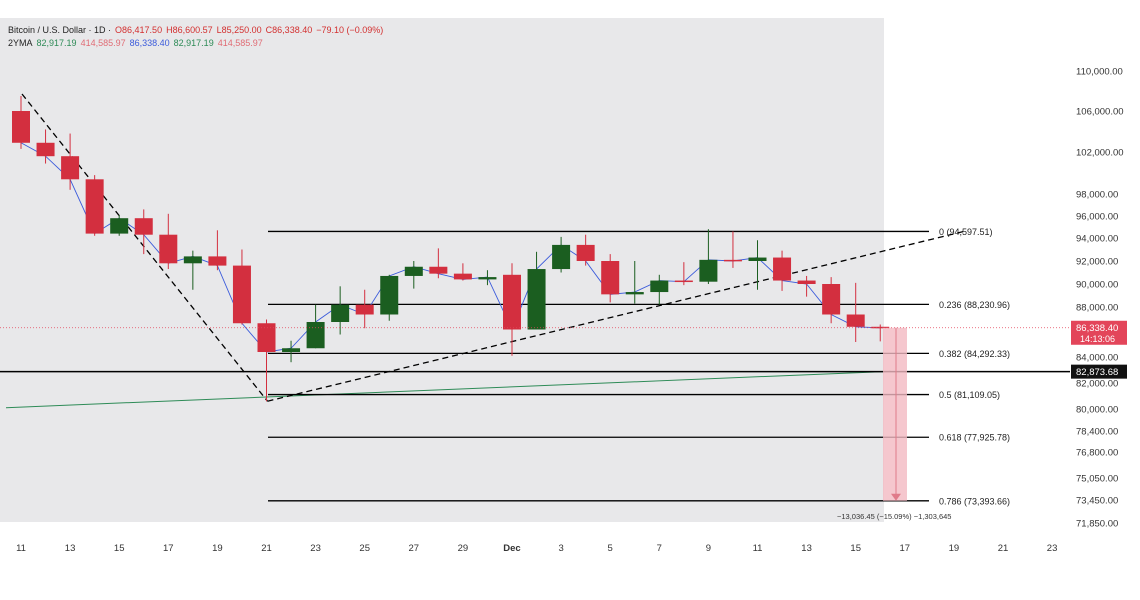  What do you see at coordinates (239, 30) in the screenshot?
I see `low-value: L85,250.00` at bounding box center [239, 30].